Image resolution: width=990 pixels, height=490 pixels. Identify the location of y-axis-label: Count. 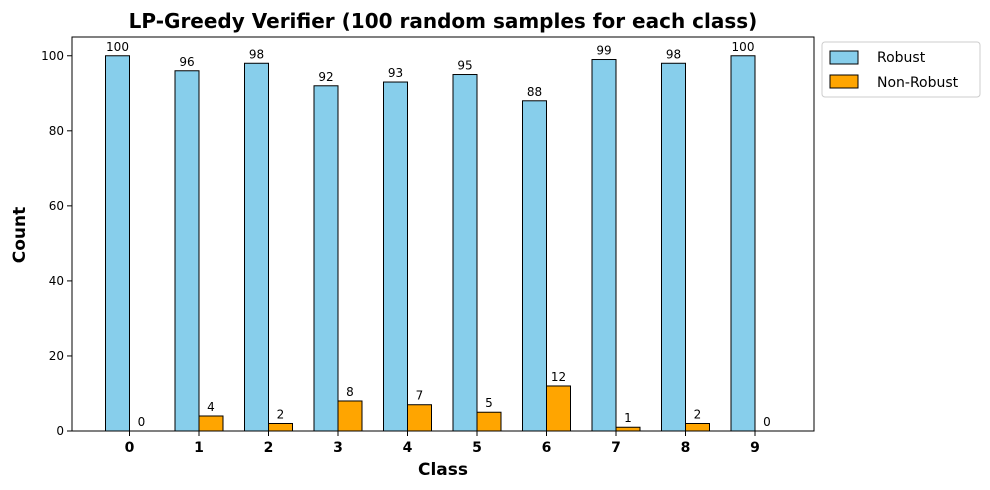
(20, 235).